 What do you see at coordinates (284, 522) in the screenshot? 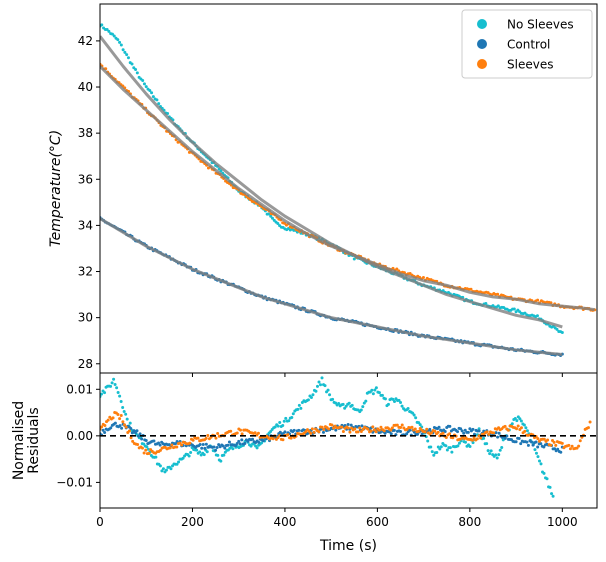
I see `x-tick-label: 400` at bounding box center [284, 522].